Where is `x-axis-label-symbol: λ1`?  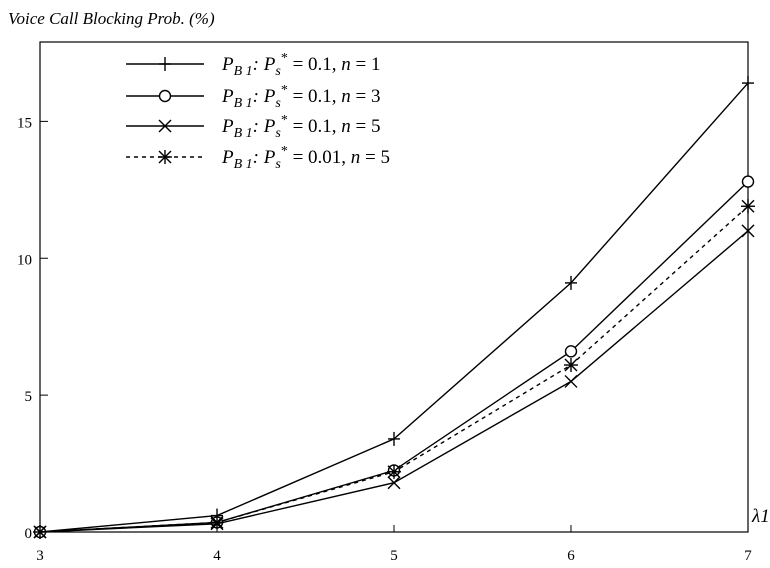
x-axis-label-symbol: λ1 is located at coordinates (760, 516).